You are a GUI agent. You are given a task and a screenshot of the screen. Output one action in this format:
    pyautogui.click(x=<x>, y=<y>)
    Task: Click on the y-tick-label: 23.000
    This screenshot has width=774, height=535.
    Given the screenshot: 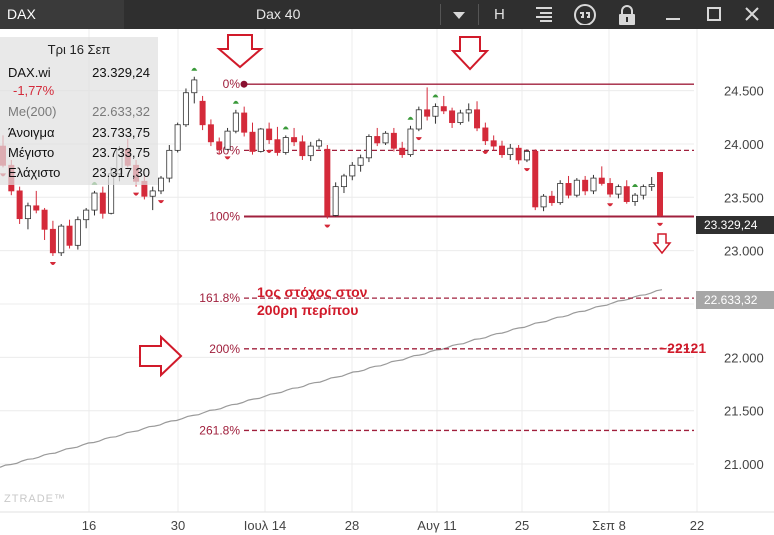 What is the action you would take?
    pyautogui.click(x=744, y=251)
    